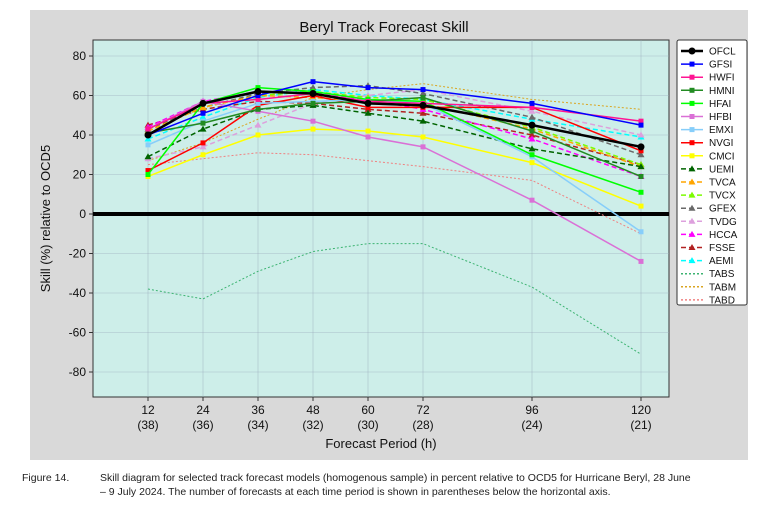 This screenshot has height=511, width=768. What do you see at coordinates (722, 300) in the screenshot?
I see `legend-label: TABD` at bounding box center [722, 300].